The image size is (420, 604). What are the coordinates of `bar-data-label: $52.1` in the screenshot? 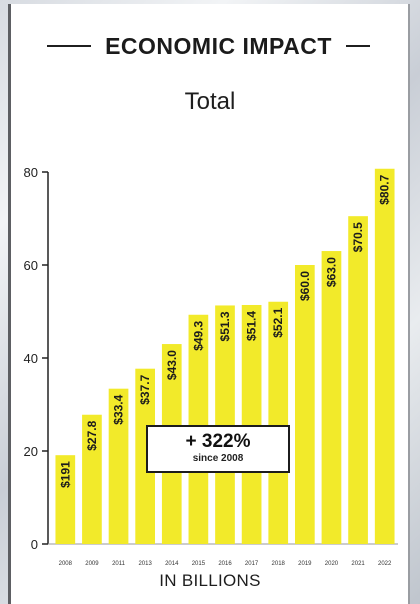 It's located at (278, 322).